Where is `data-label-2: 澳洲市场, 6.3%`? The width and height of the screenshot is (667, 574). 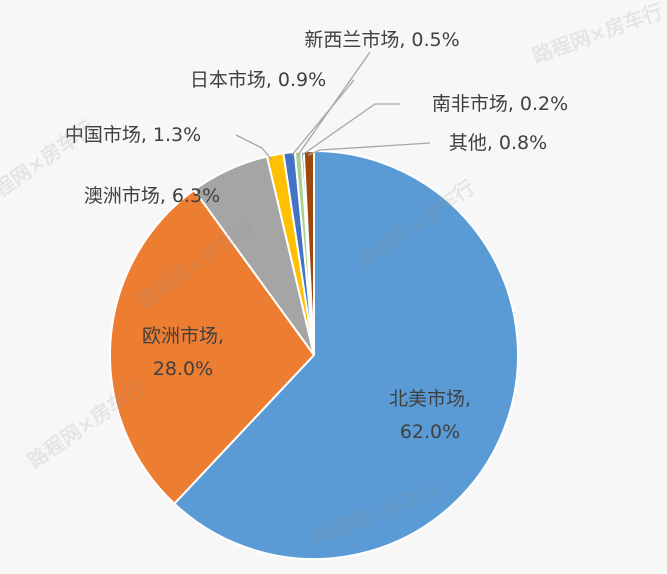
data-label-2: 澳洲市场, 6.3% is located at coordinates (152, 196).